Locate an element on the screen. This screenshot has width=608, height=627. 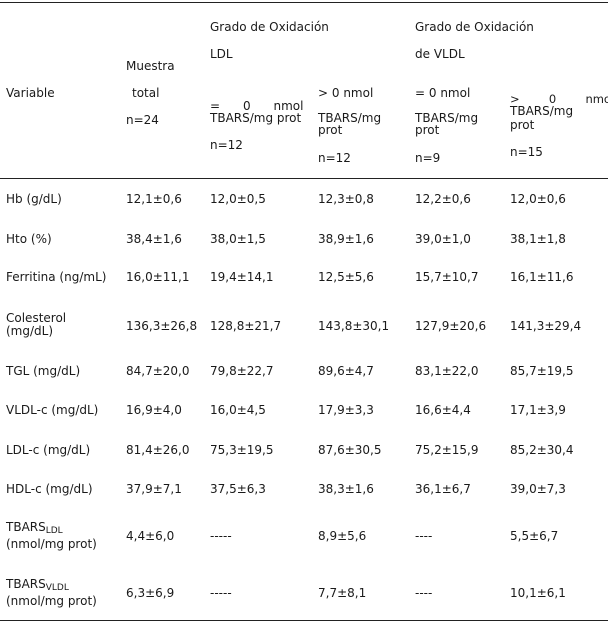
header-ldl-group-line1: Grado de Oxidación is located at coordinates (269, 27).